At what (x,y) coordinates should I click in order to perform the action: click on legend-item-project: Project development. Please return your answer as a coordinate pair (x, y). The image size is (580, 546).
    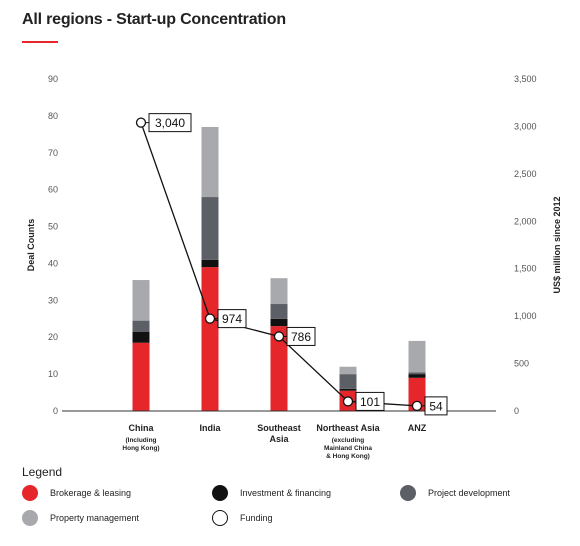
    Looking at the image, I should click on (455, 493).